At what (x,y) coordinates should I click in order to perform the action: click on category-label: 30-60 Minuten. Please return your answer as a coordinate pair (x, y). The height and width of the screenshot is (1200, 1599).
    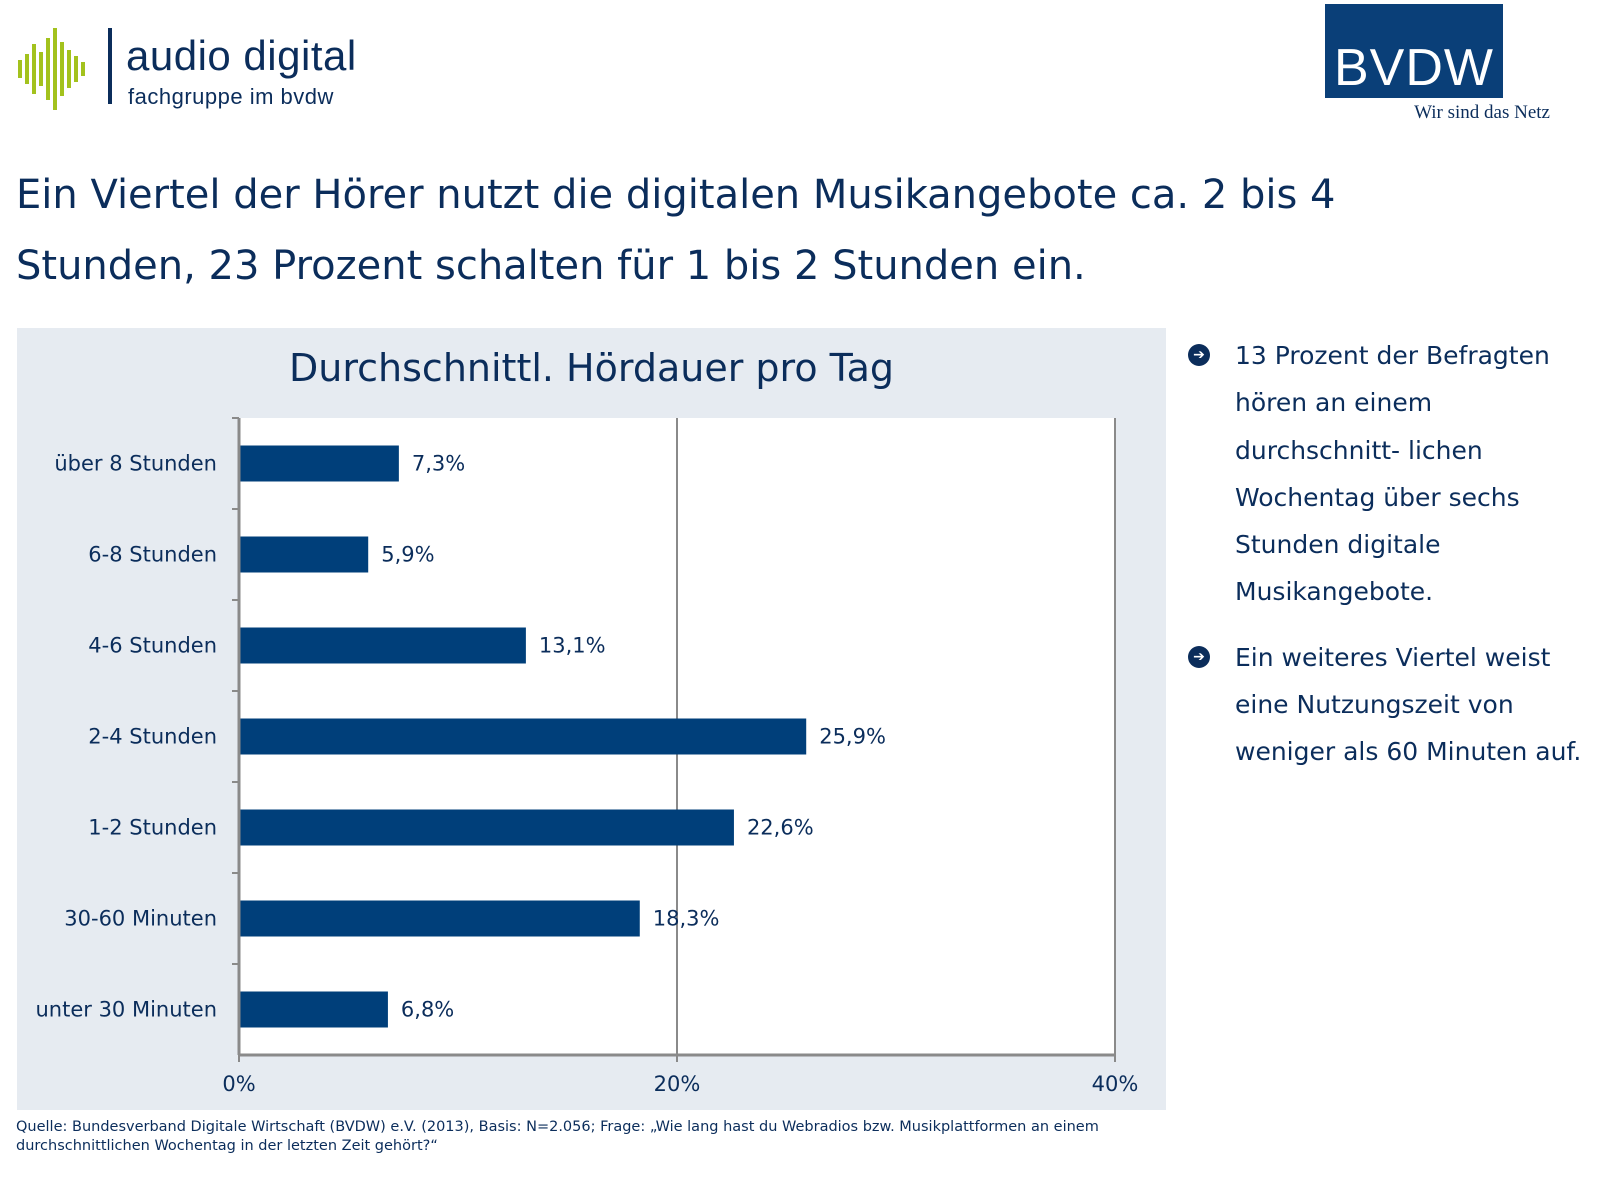
    Looking at the image, I should click on (140, 919).